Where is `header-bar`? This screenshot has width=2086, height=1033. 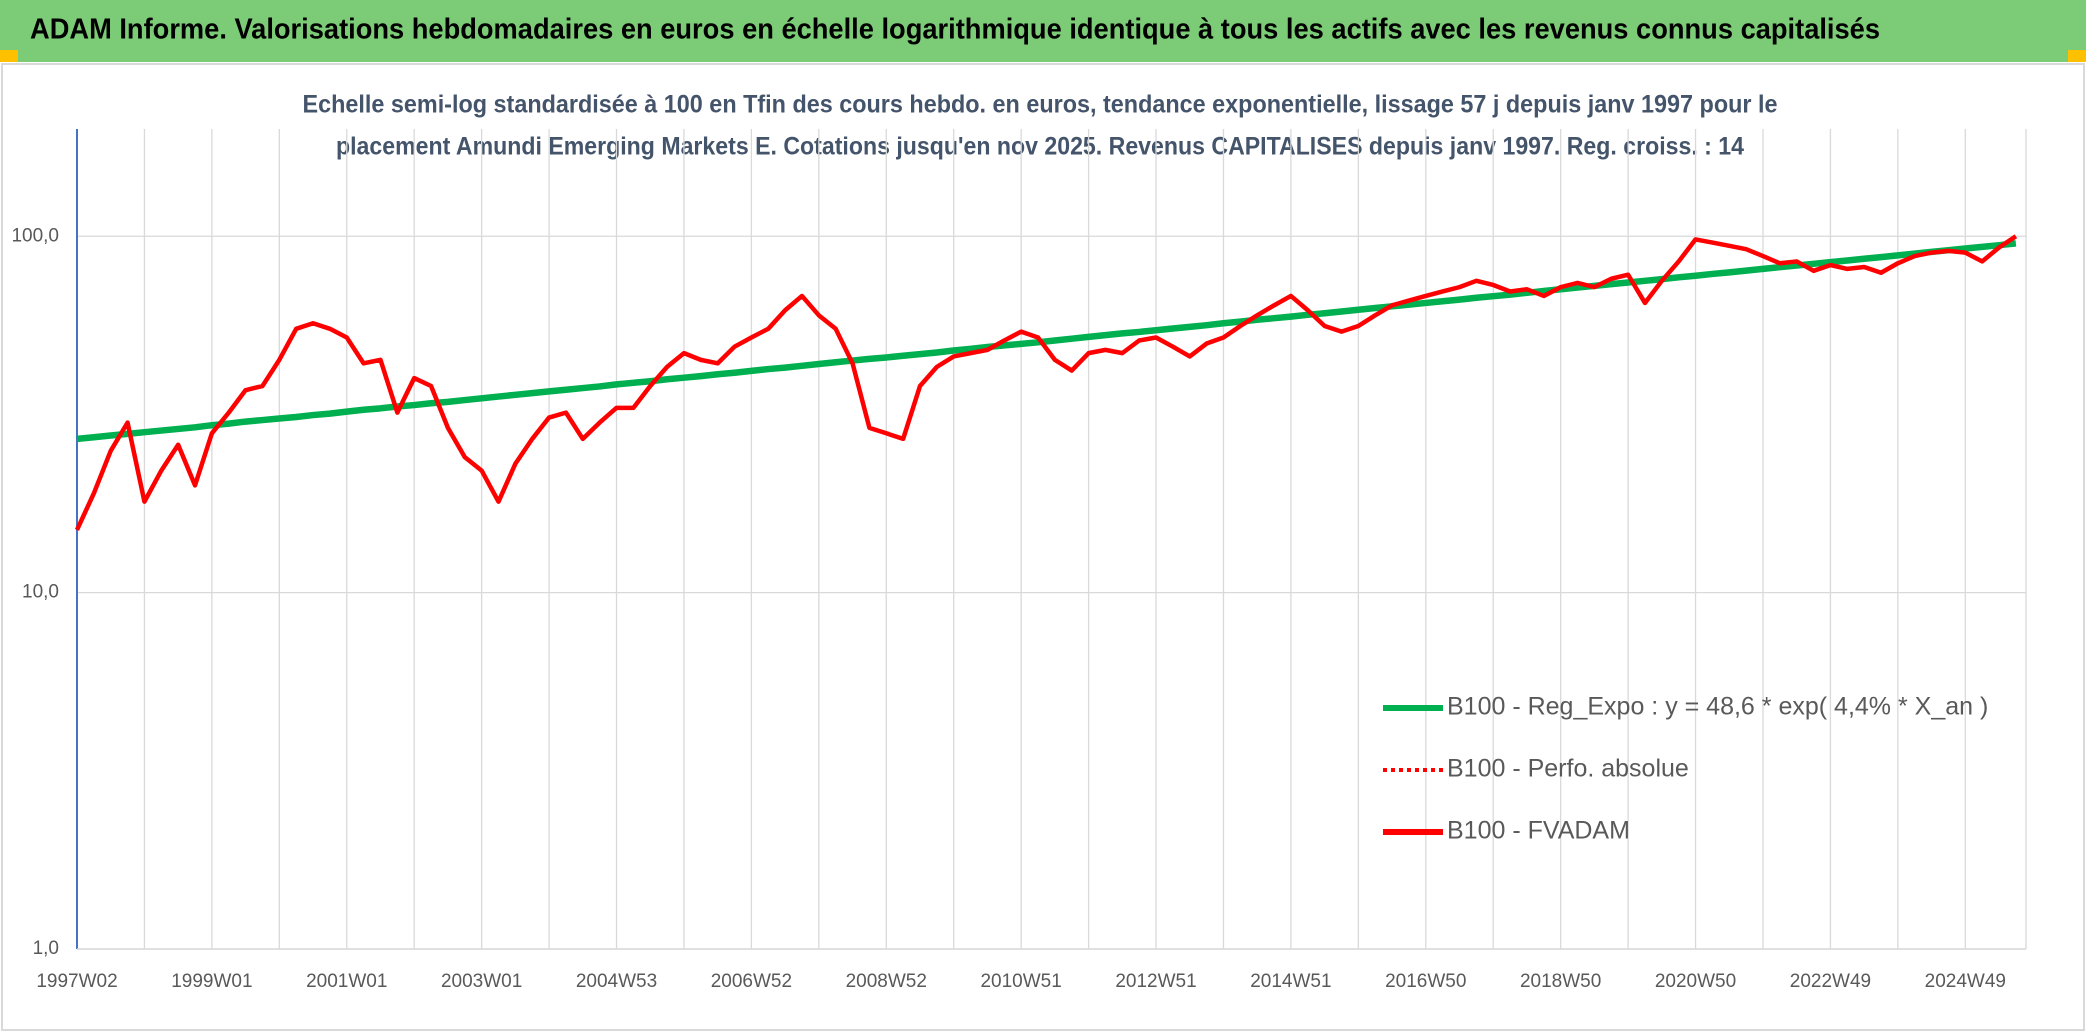
header-bar is located at coordinates (1043, 31).